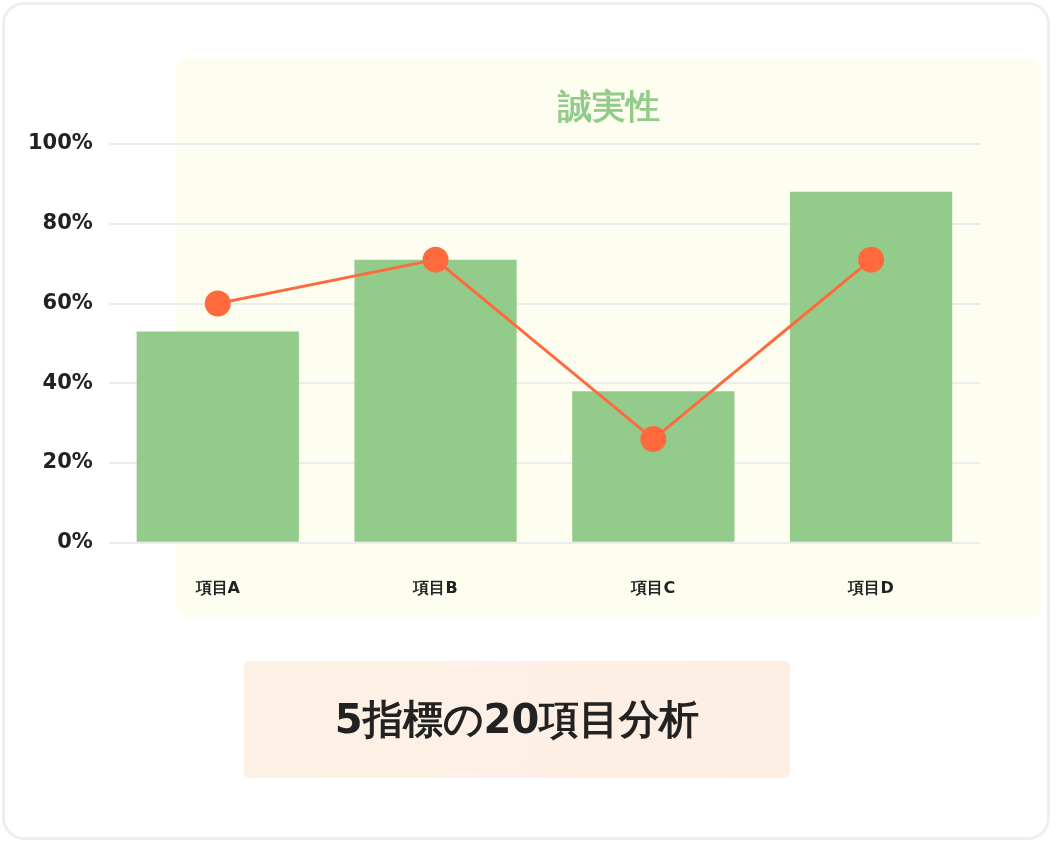 The height and width of the screenshot is (846, 1056). What do you see at coordinates (67, 461) in the screenshot?
I see `y-tick-label: 20%` at bounding box center [67, 461].